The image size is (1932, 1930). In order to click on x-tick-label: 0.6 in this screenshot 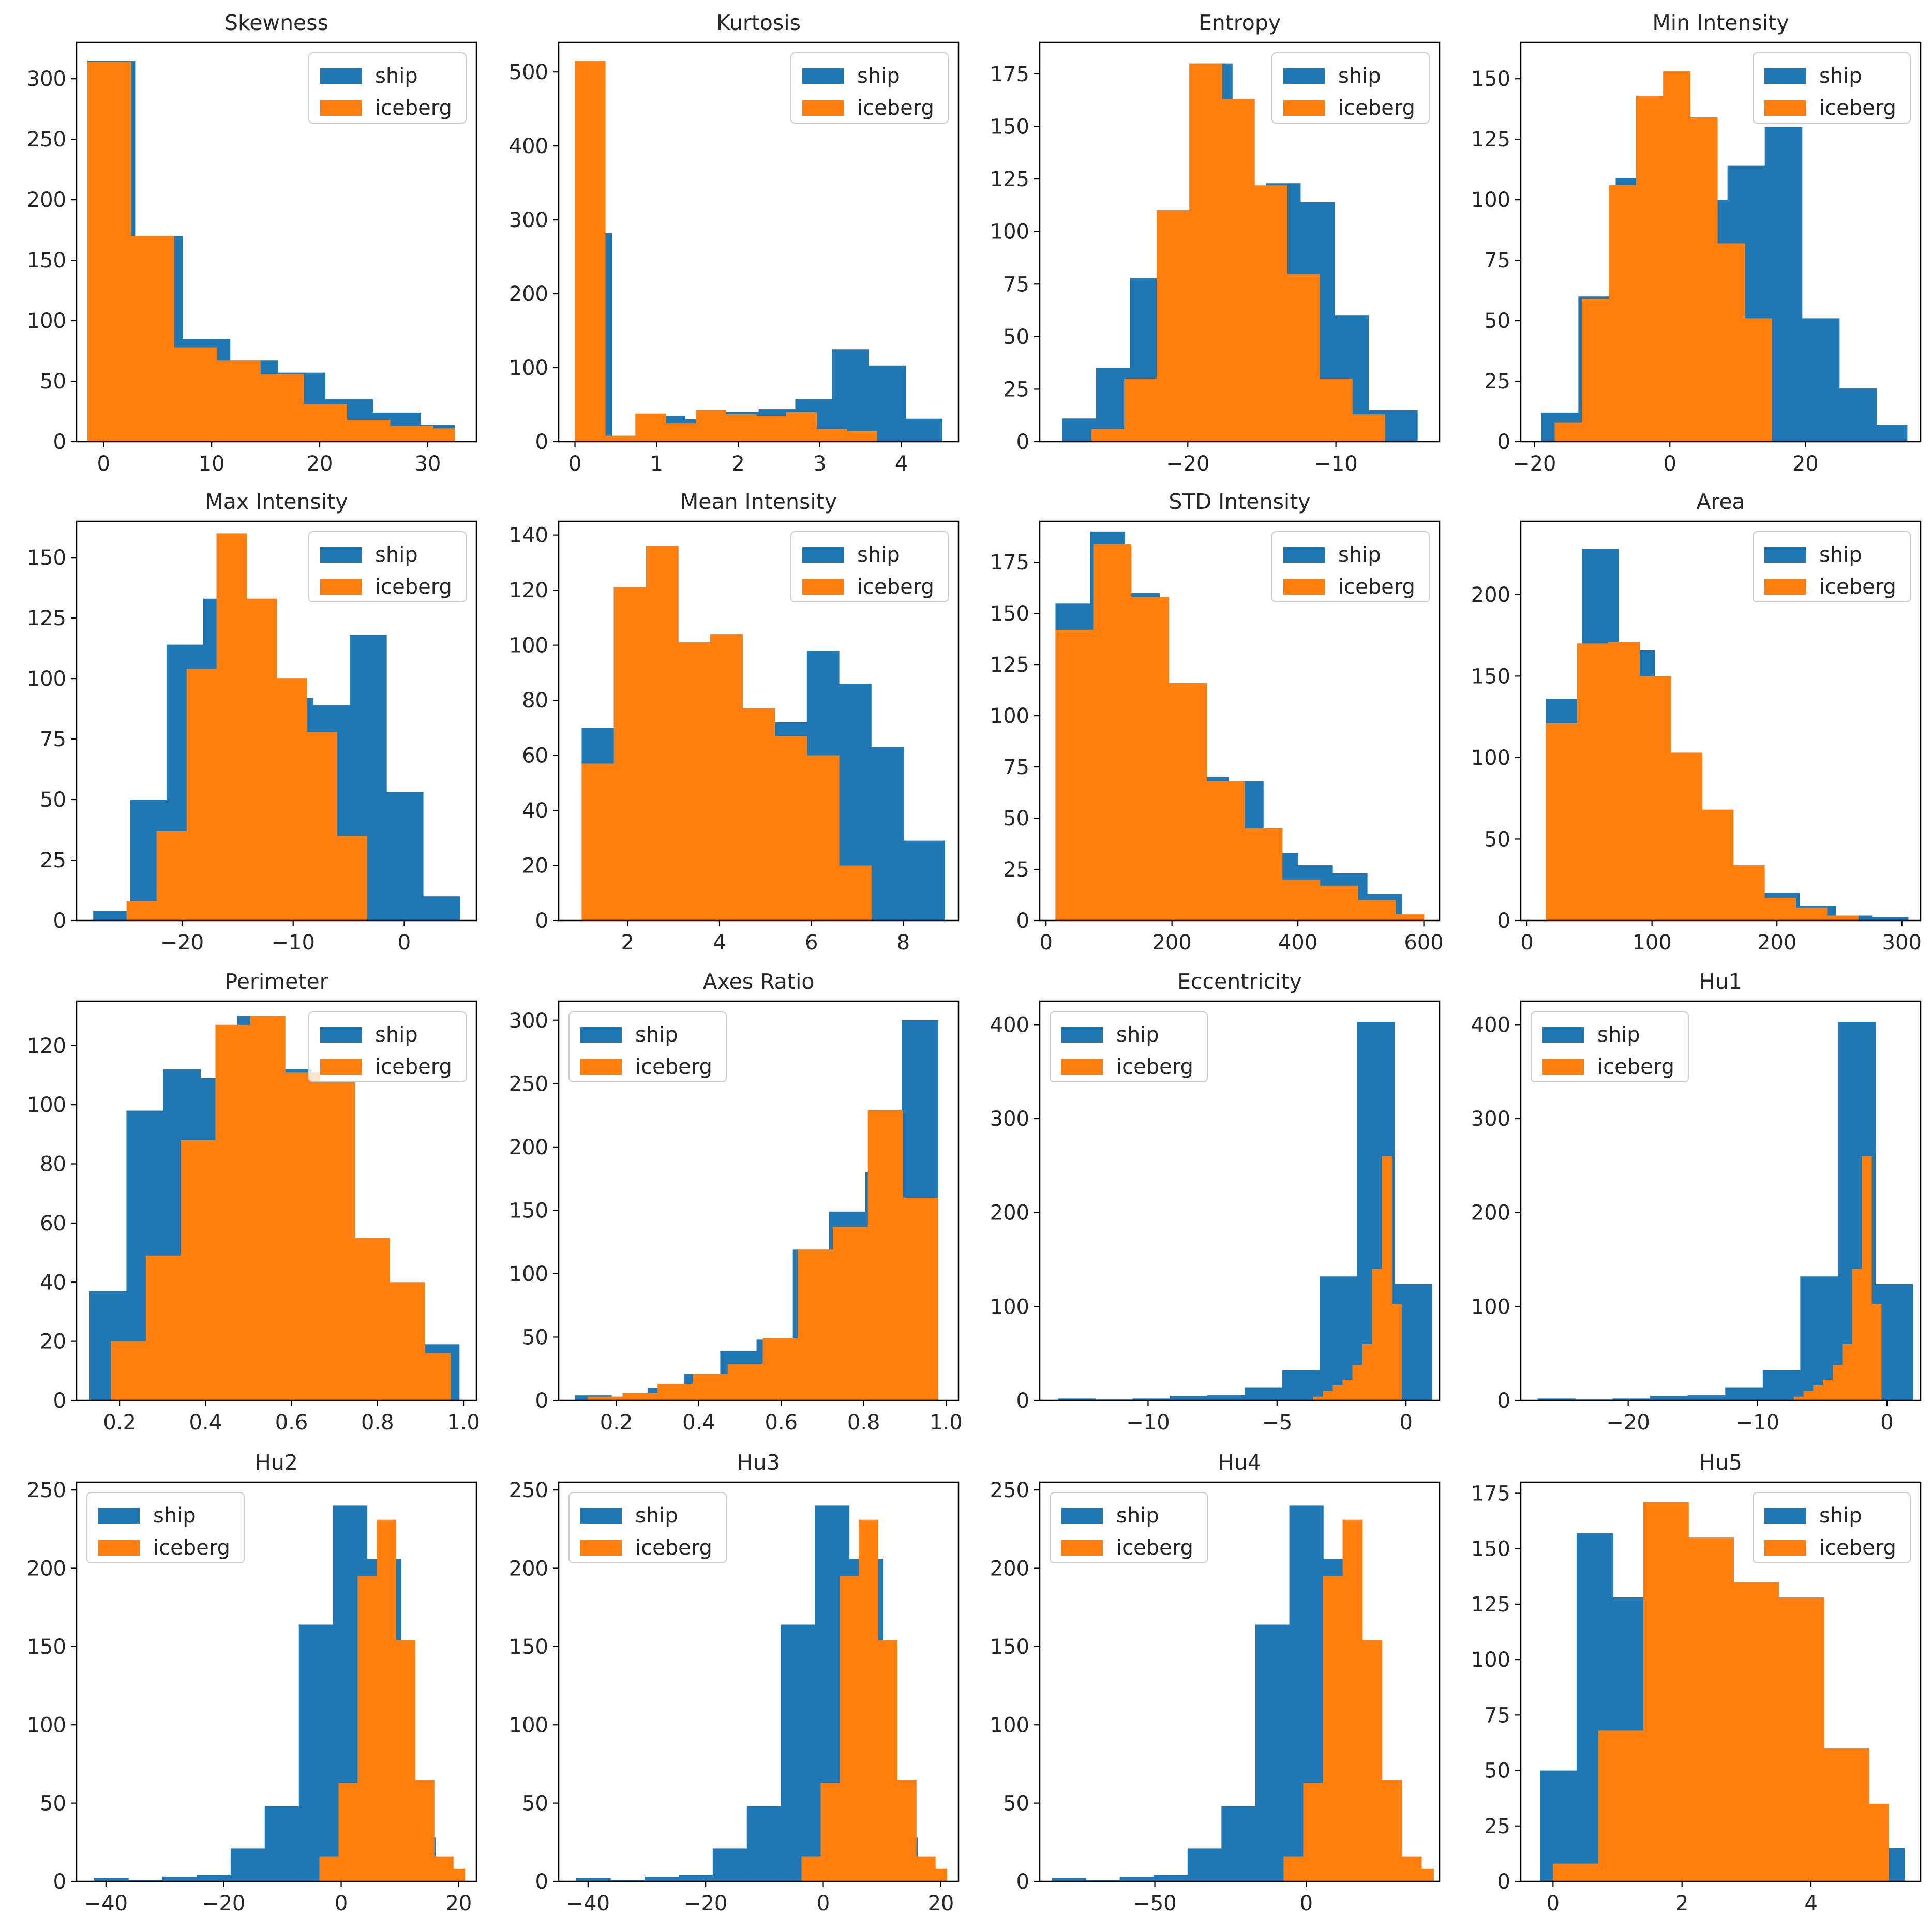, I will do `click(781, 1423)`.